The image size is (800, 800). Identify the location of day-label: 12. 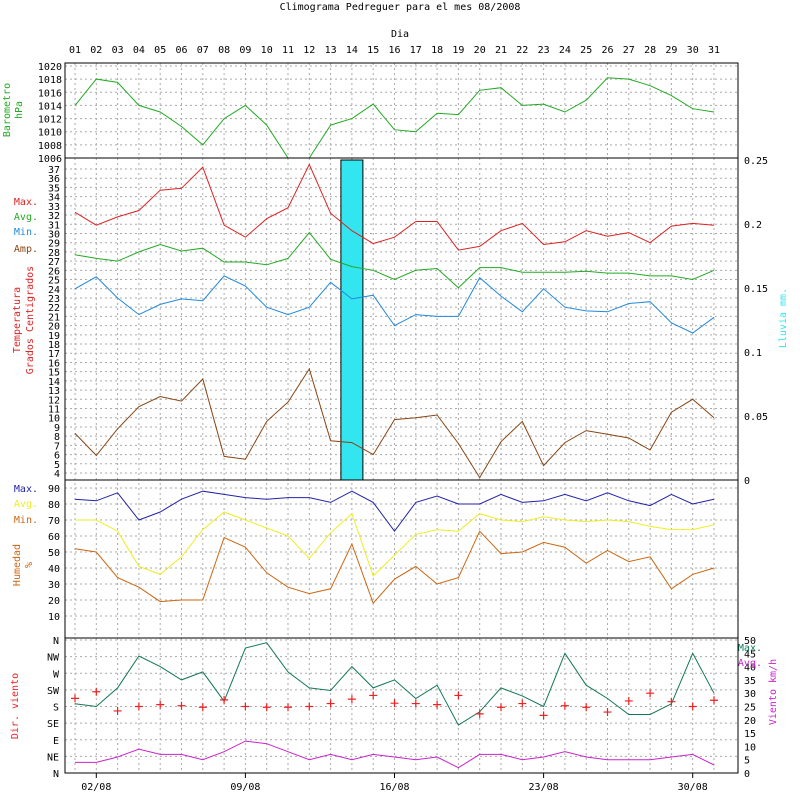
(309, 50).